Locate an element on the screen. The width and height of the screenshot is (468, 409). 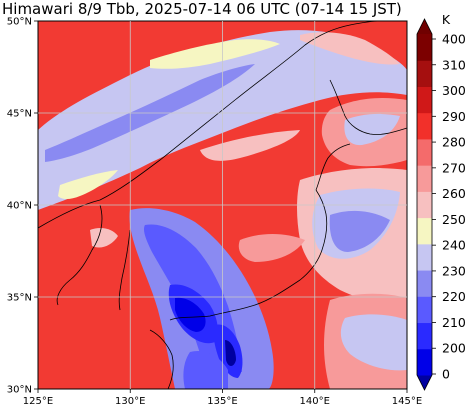
lat-tick-label: 30°N is located at coordinates (19, 390).